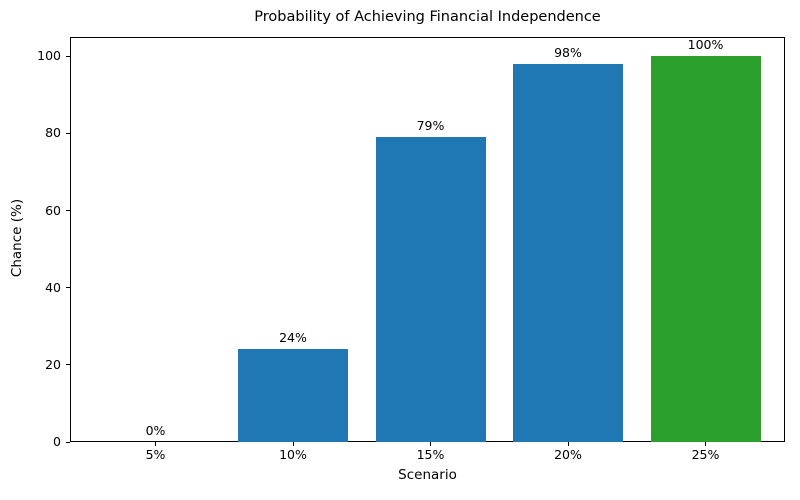 This screenshot has height=500, width=800. I want to click on x-tick-label: 10%, so click(293, 454).